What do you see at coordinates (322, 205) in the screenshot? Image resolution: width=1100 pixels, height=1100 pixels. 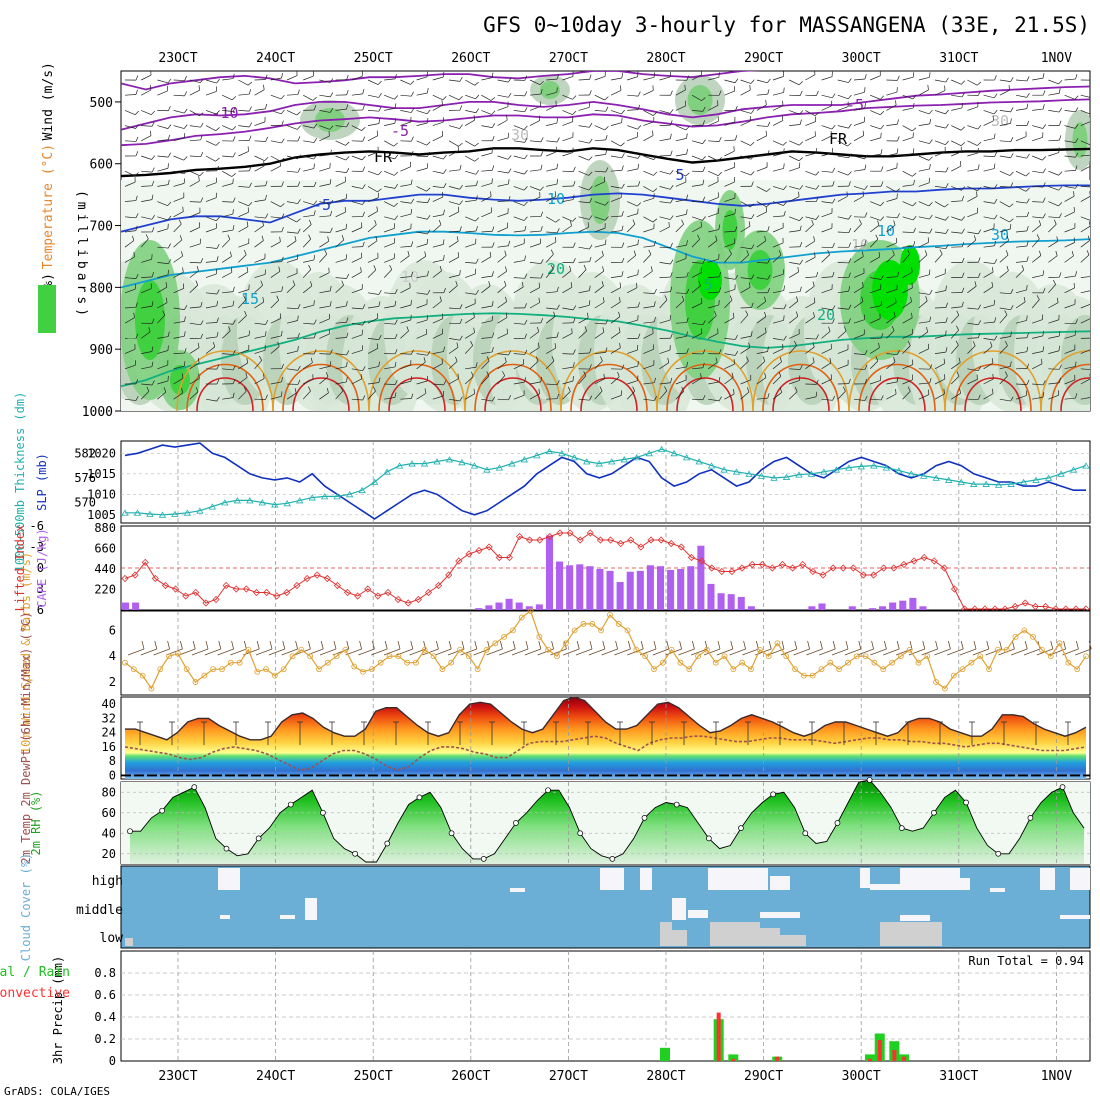 I see `contour-label: -5` at bounding box center [322, 205].